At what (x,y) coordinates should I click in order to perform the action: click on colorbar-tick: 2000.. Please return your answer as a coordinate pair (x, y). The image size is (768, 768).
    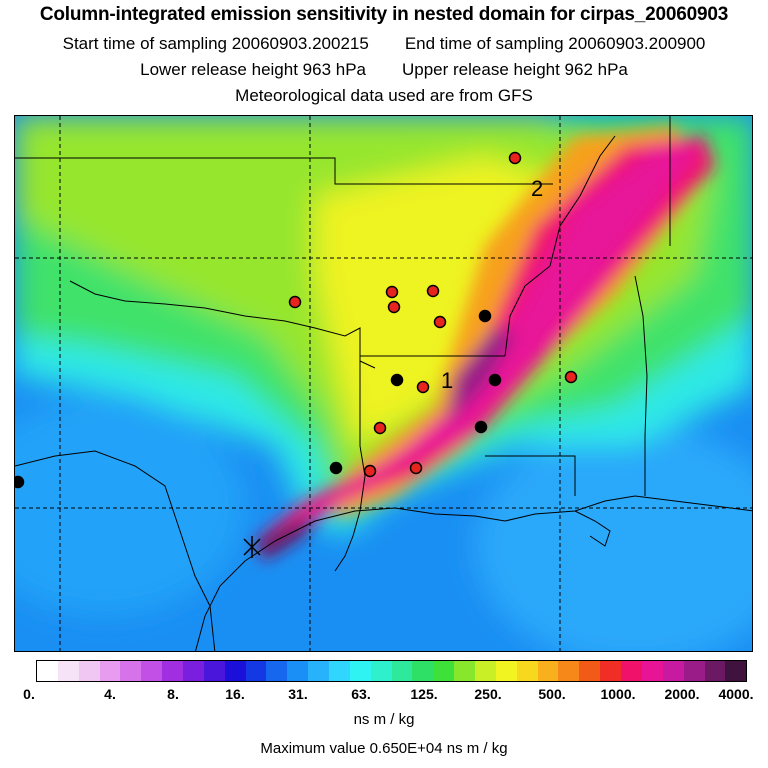
    Looking at the image, I should click on (682, 694).